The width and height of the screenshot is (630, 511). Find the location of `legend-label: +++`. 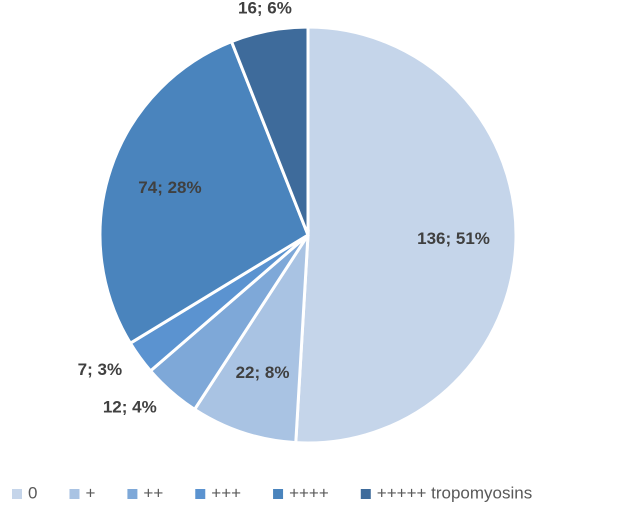

legend-label: +++ is located at coordinates (226, 492).